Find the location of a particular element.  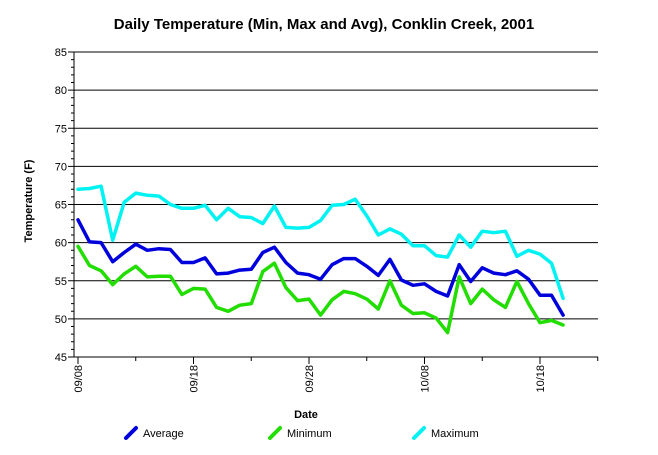

y-tick-label: 80 is located at coordinates (61, 91).